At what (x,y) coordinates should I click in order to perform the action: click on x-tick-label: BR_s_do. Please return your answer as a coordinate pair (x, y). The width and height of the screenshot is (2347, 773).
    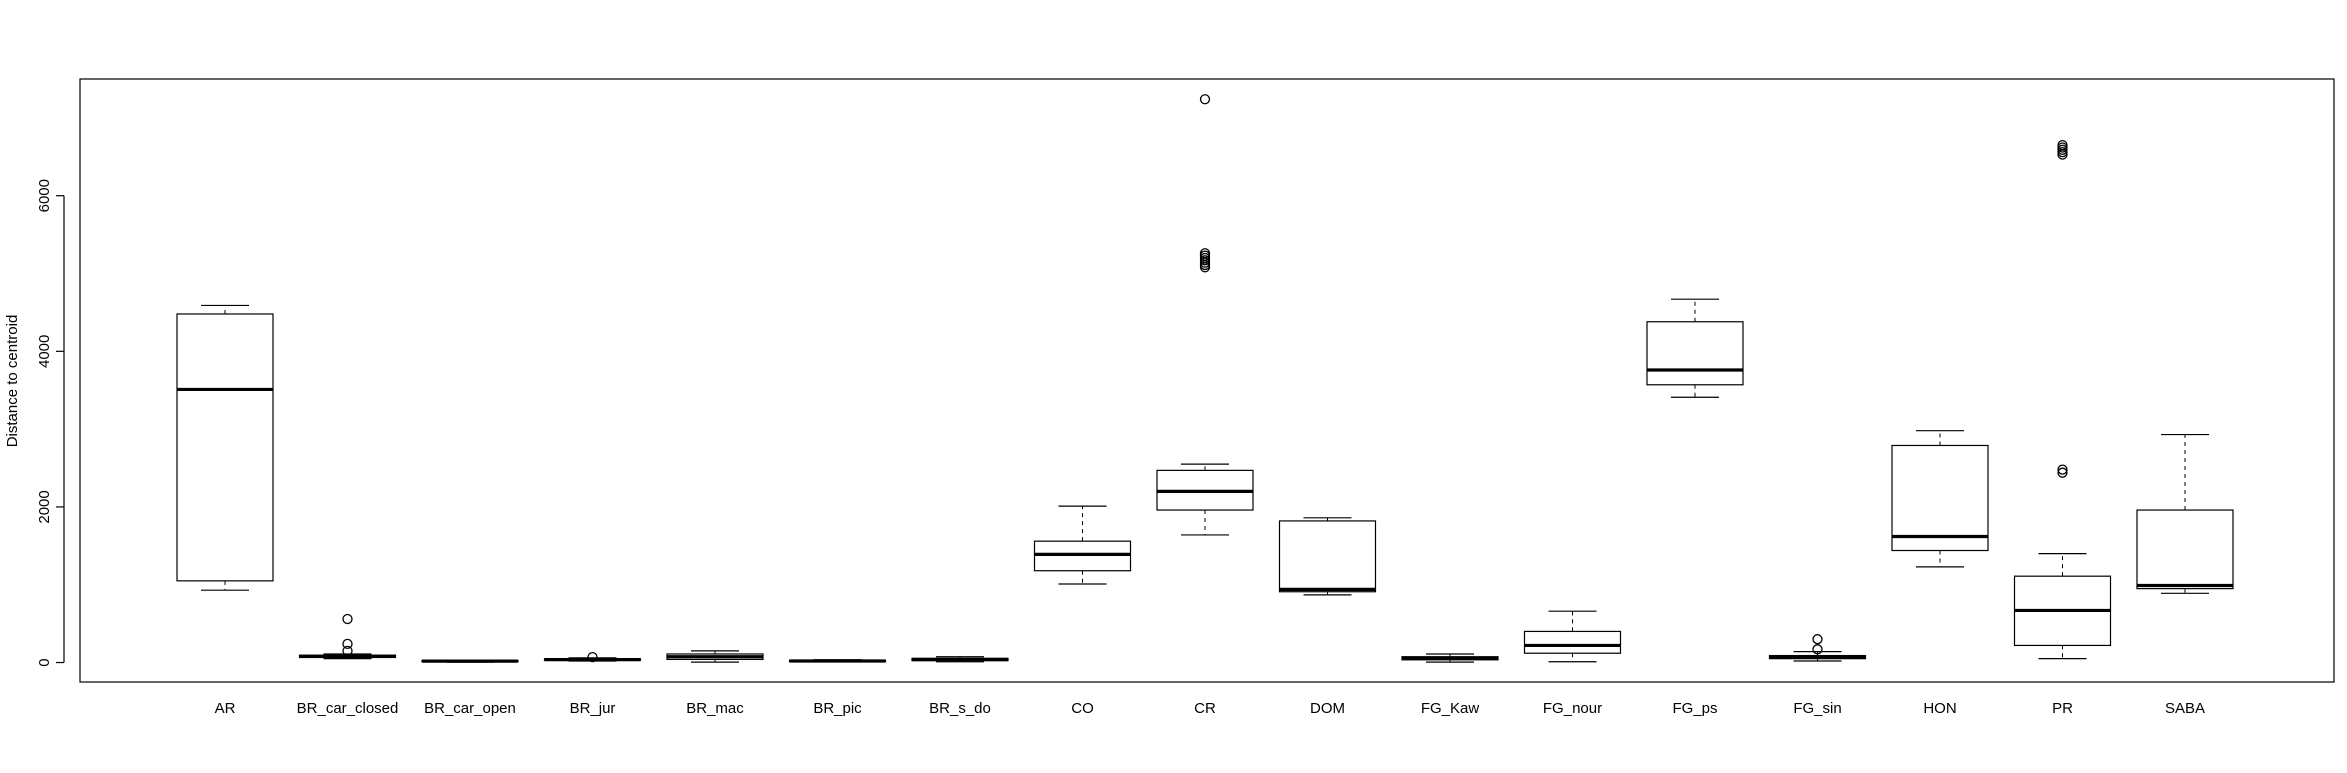
    Looking at the image, I should click on (960, 708).